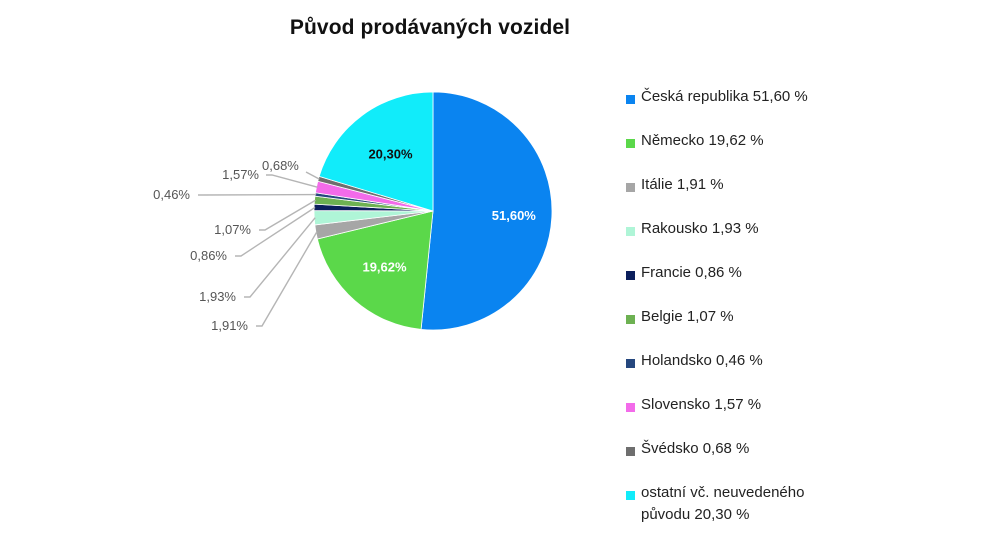  Describe the element at coordinates (700, 228) in the screenshot. I see `legend-label: Rakousko 1,93 %` at that location.